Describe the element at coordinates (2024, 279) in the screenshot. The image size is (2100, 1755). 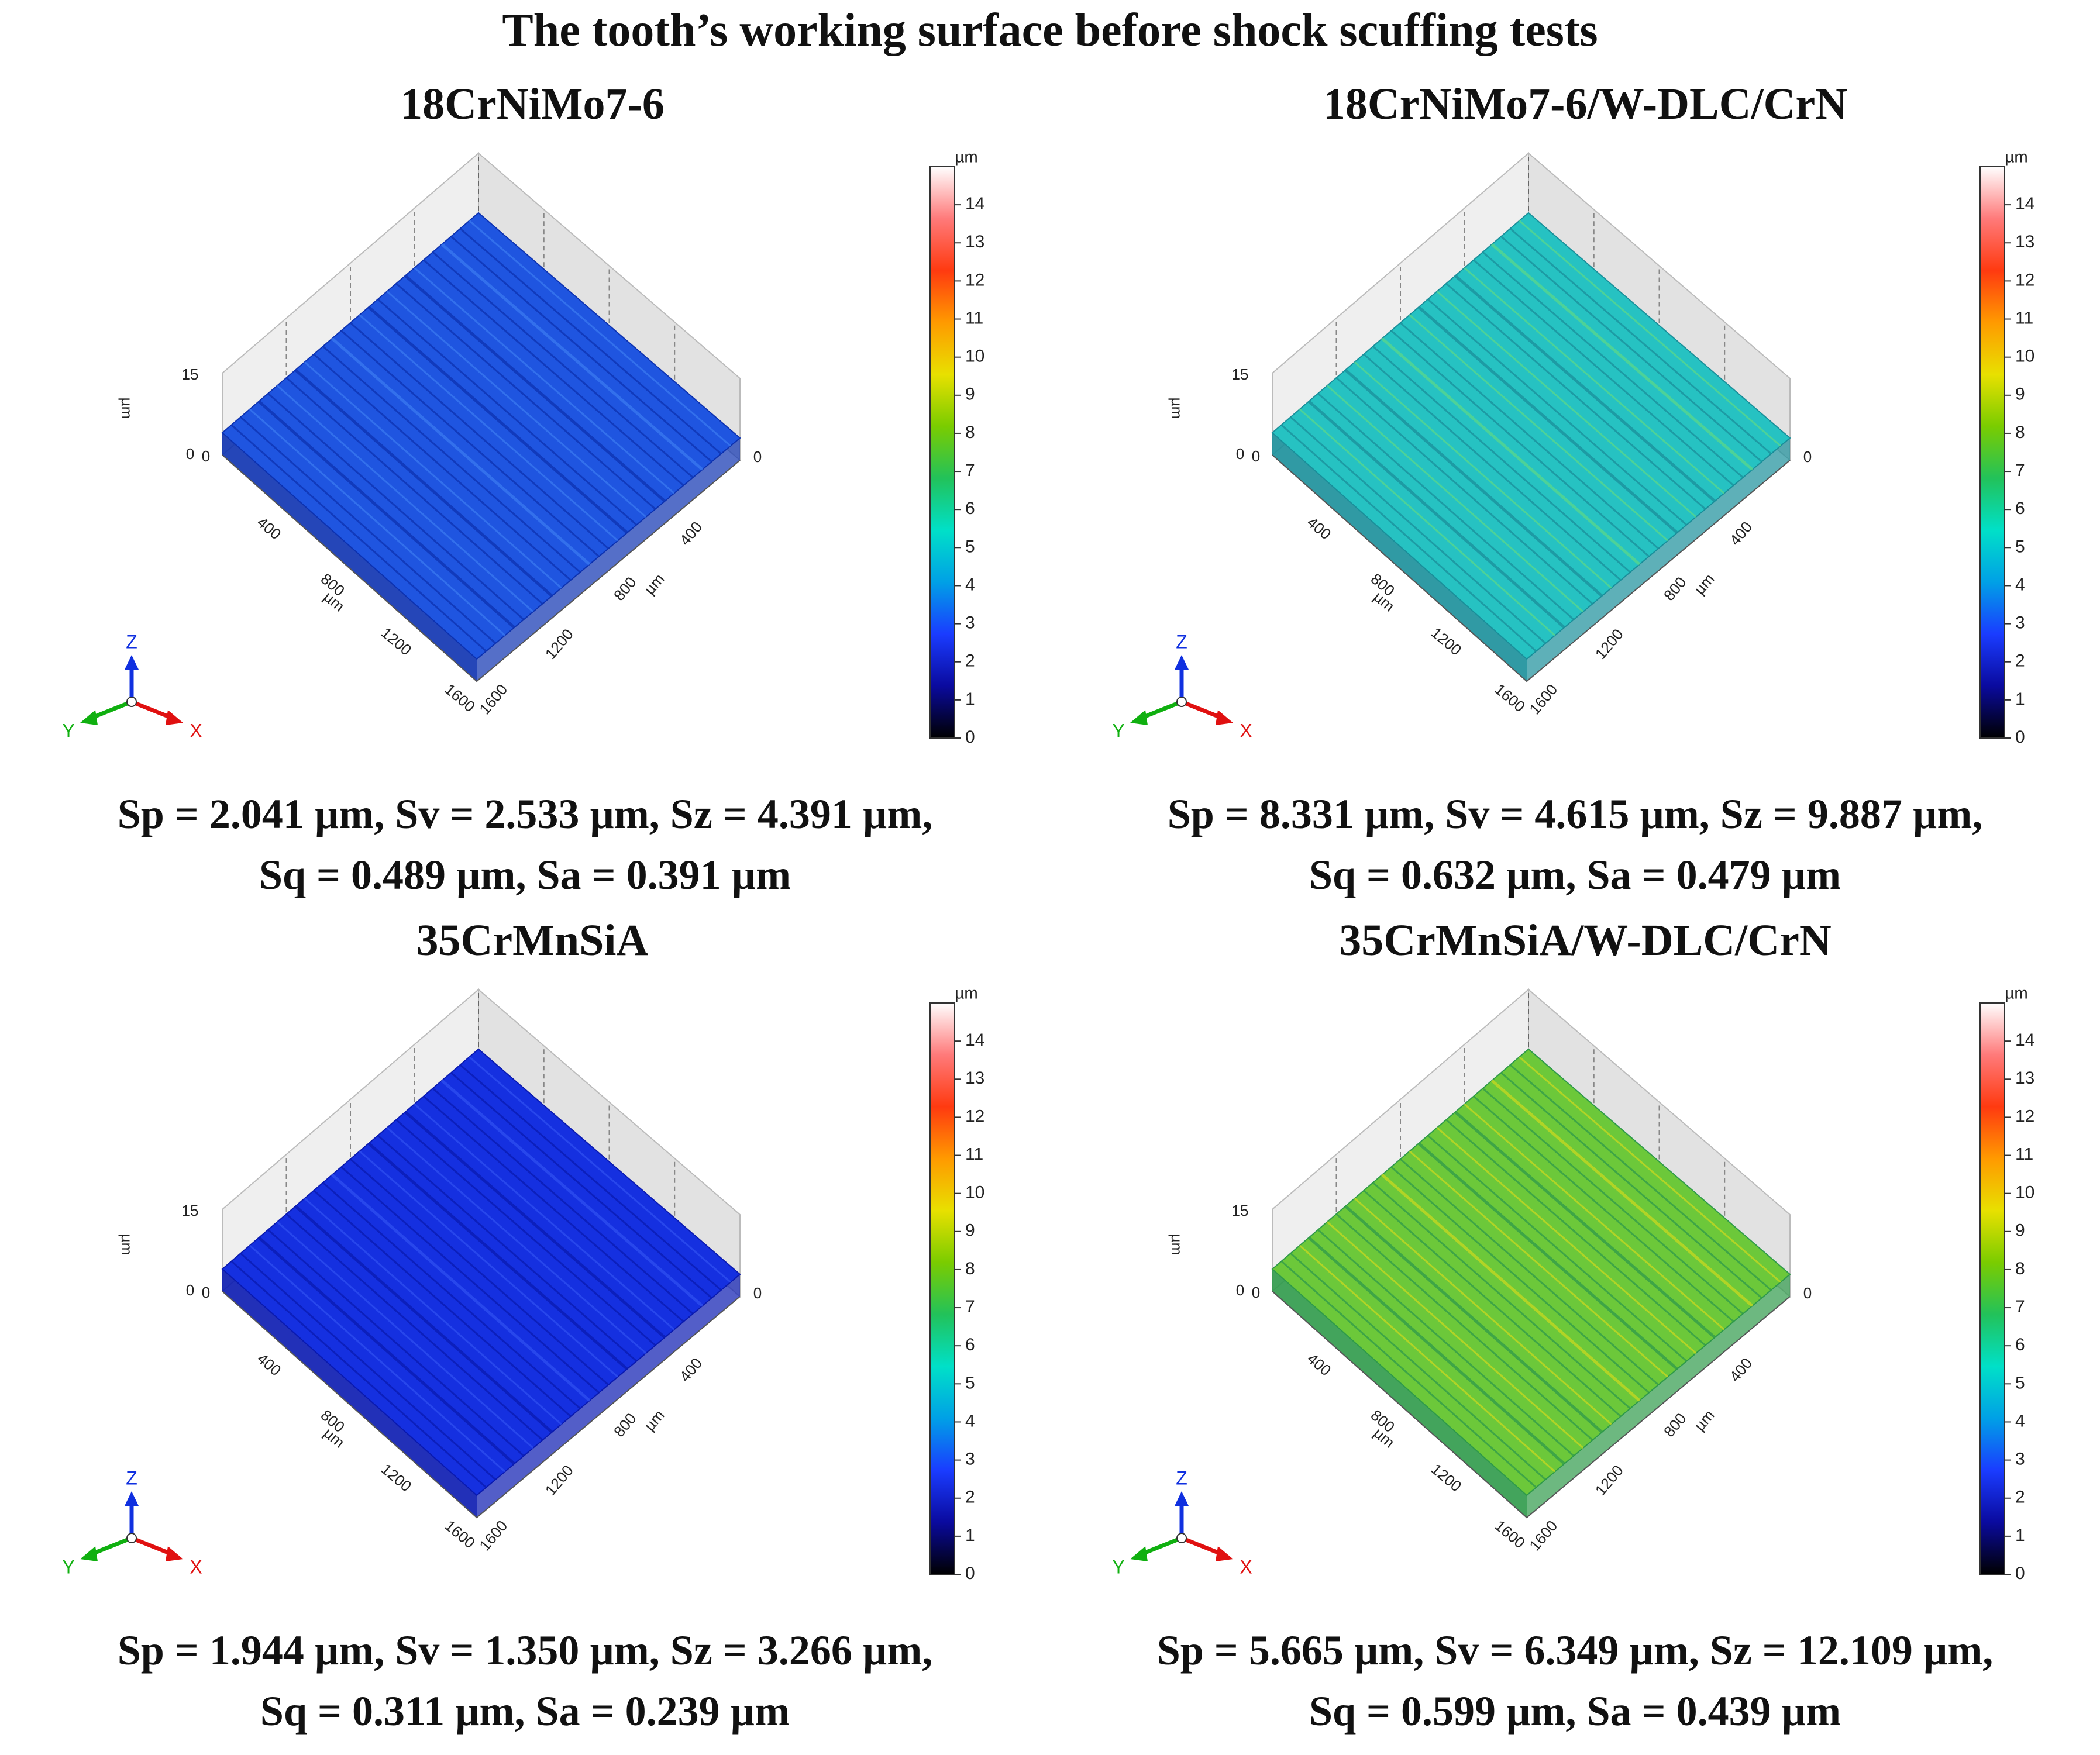
I see `colorbar-tick-label: 12` at that location.